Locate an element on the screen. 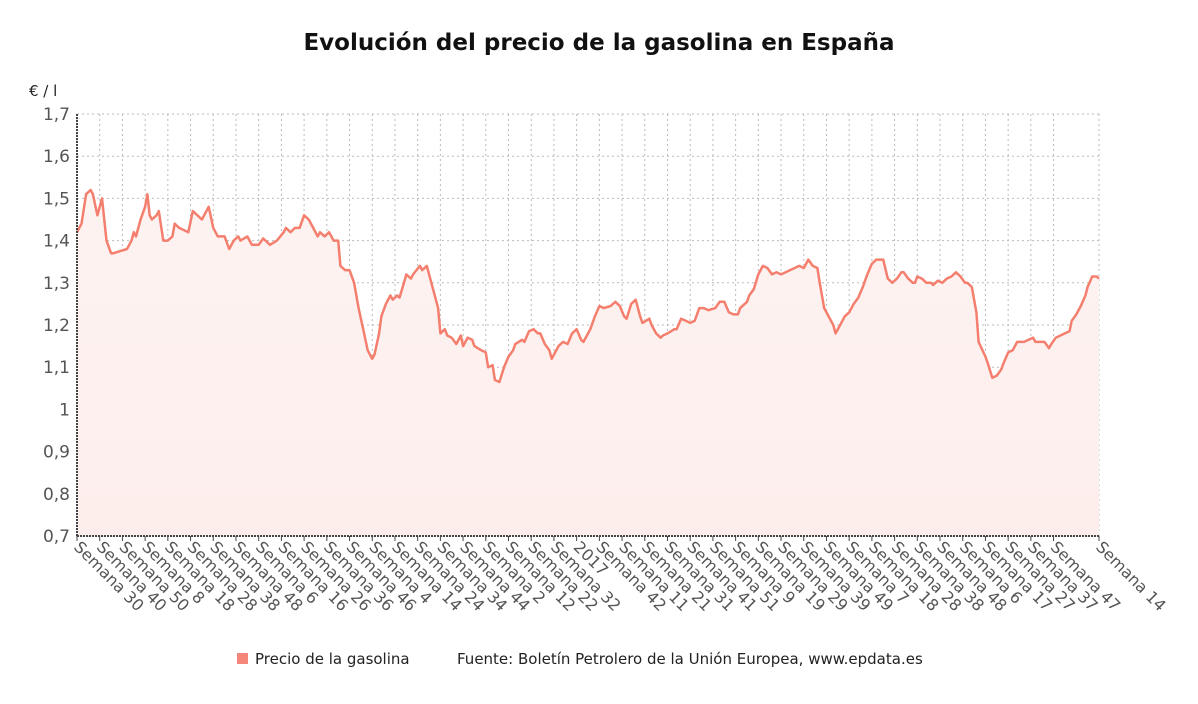  y-tick-label: 0,7 is located at coordinates (56, 537).